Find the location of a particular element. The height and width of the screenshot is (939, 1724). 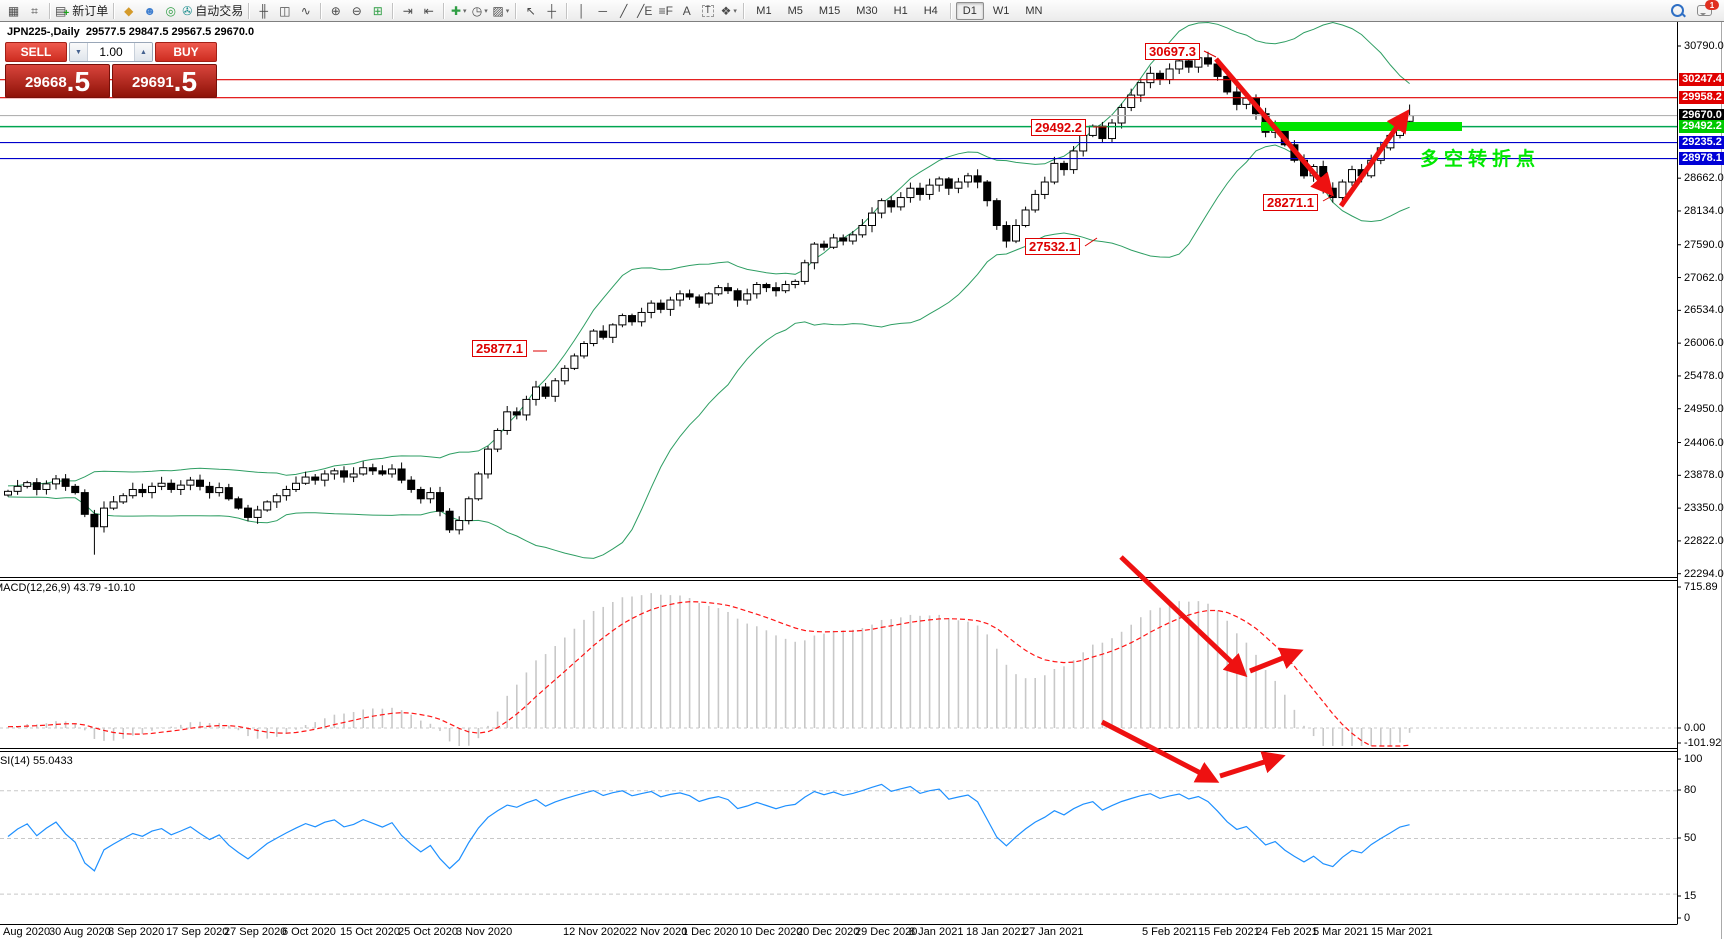

chart-window-button: ▦ is located at coordinates (13, 10).